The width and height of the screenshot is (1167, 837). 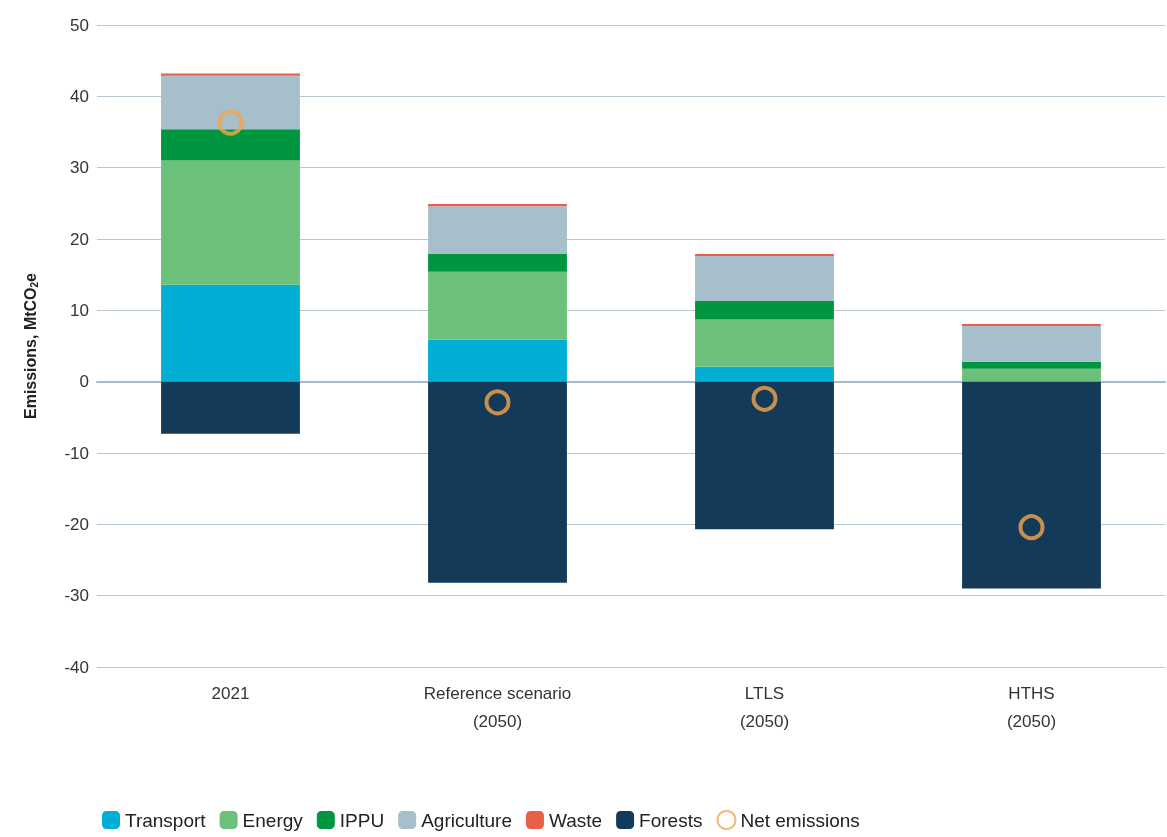 I want to click on y-tick-label: -40, so click(x=76, y=667).